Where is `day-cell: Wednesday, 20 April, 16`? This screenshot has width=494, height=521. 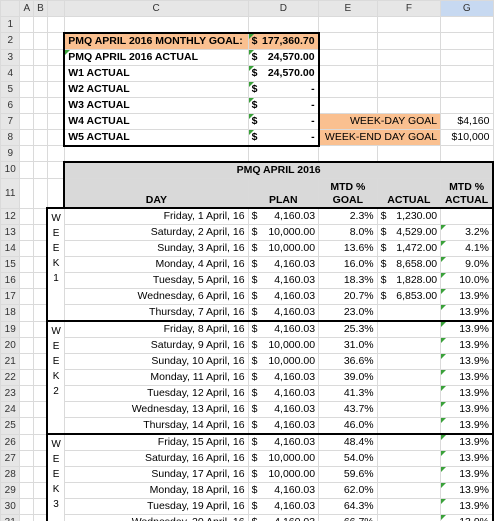 day-cell: Wednesday, 20 April, 16 is located at coordinates (156, 517).